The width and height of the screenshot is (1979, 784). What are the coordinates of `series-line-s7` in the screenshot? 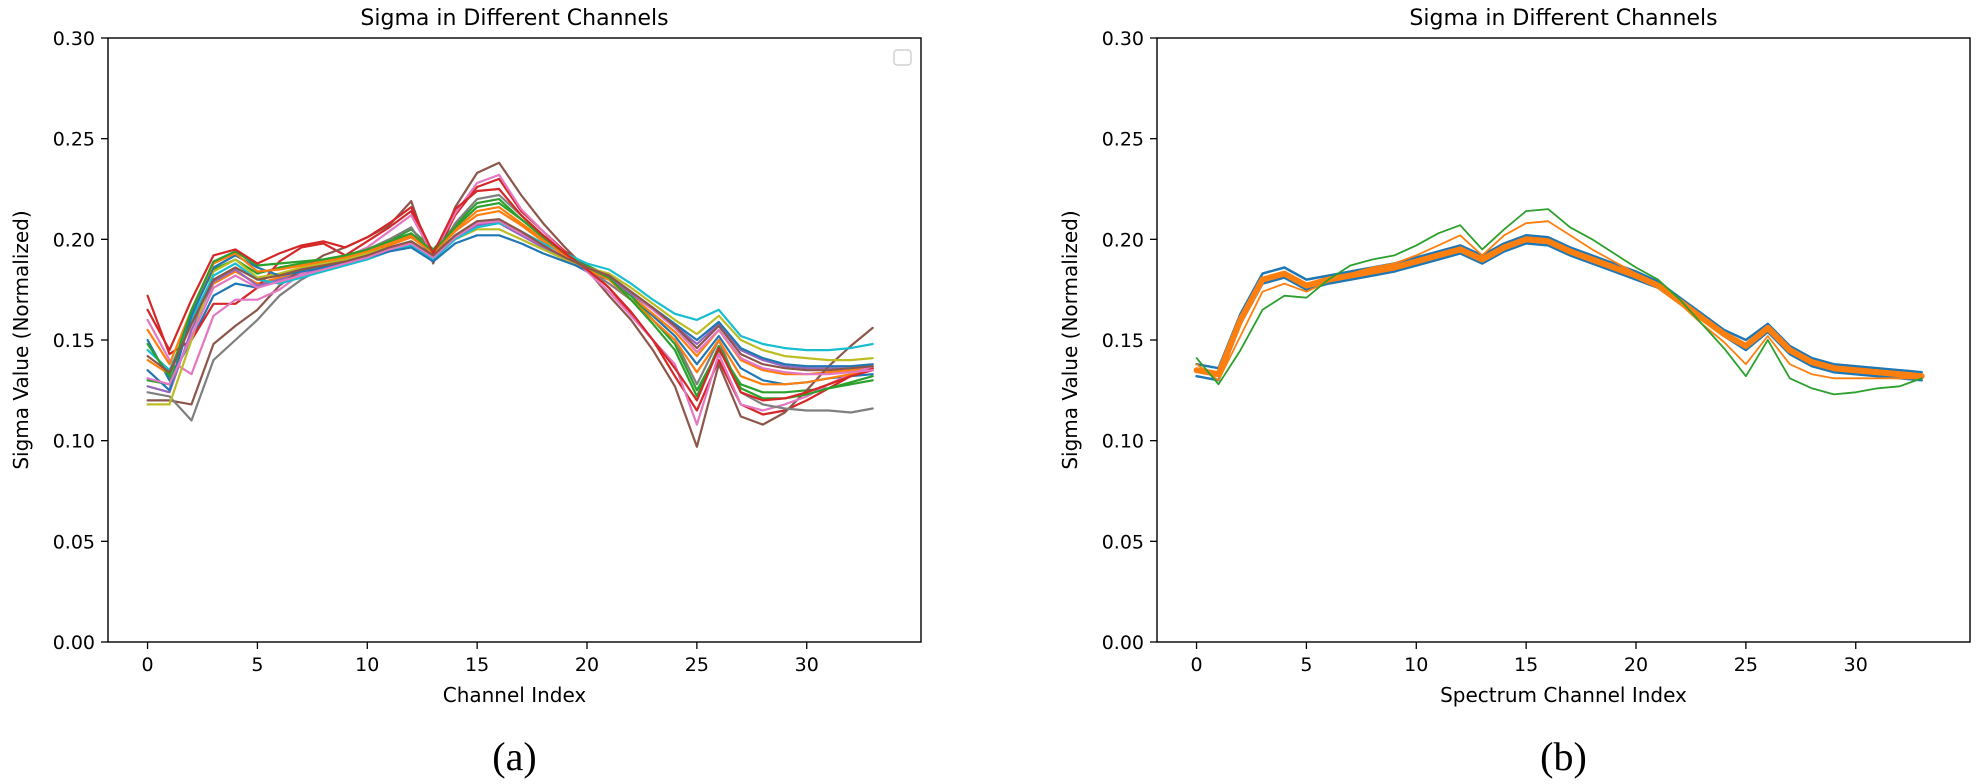 It's located at (510, 299).